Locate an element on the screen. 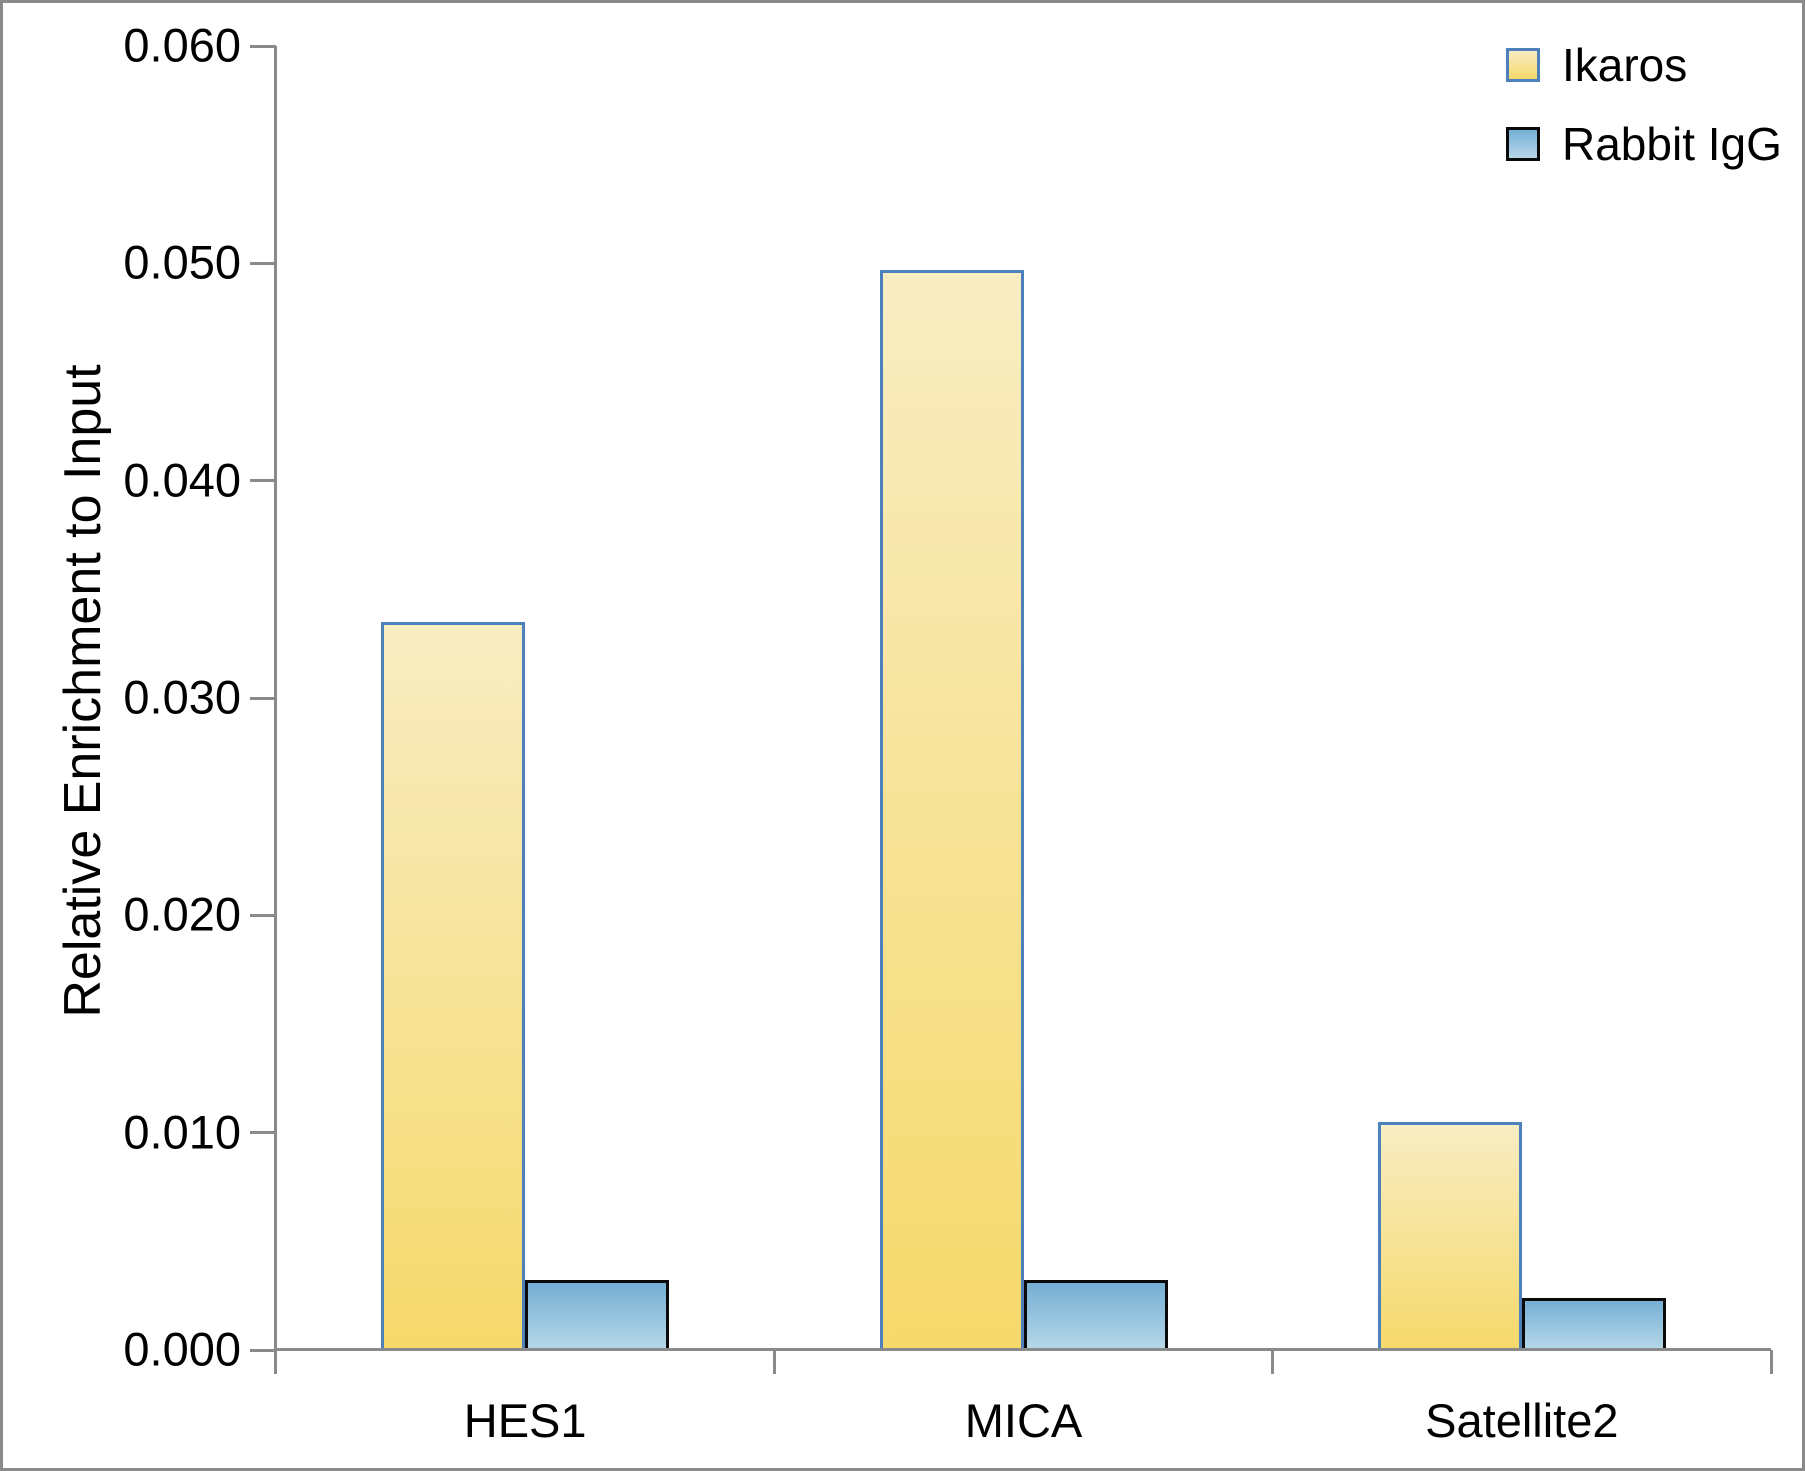 This screenshot has height=1471, width=1805. x-category-label-mica: MICA is located at coordinates (1023, 1420).